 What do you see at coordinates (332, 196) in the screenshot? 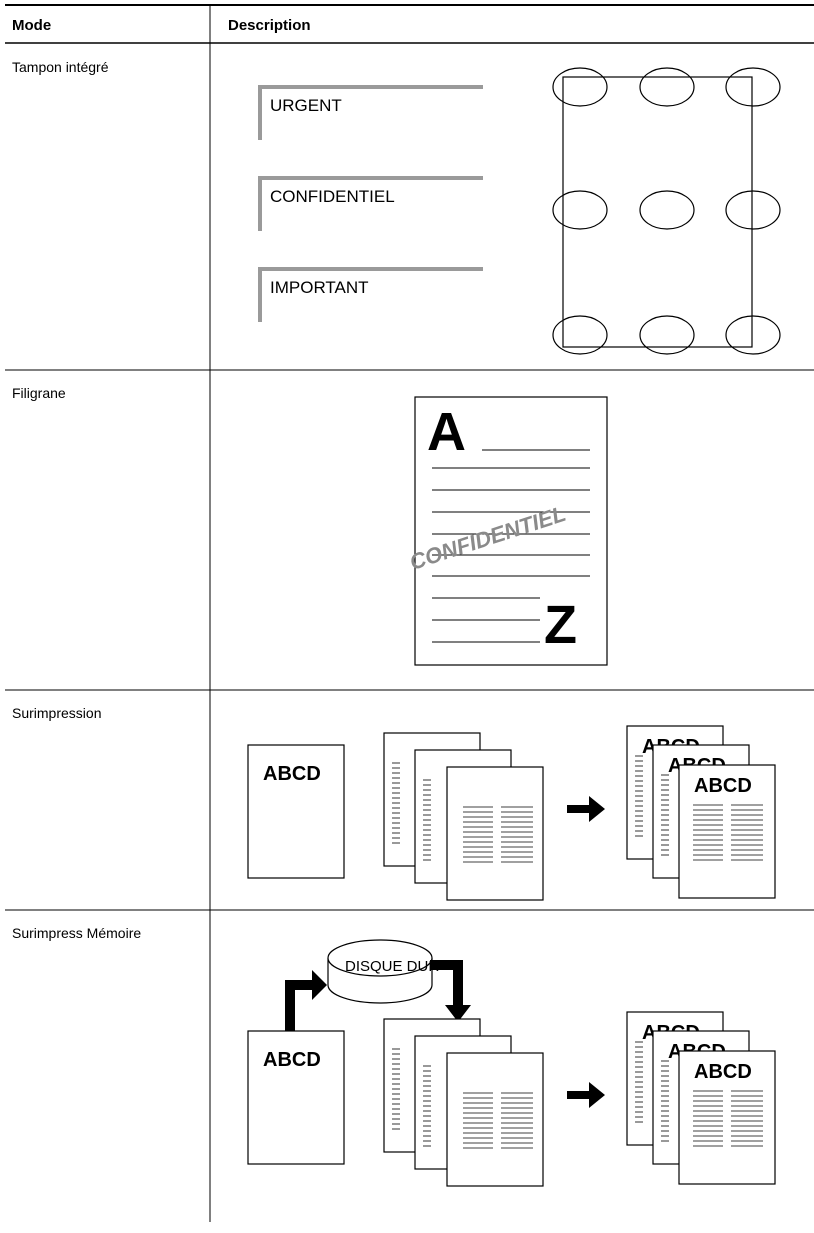
I see `stamp-label: CONFIDENTIEL` at bounding box center [332, 196].